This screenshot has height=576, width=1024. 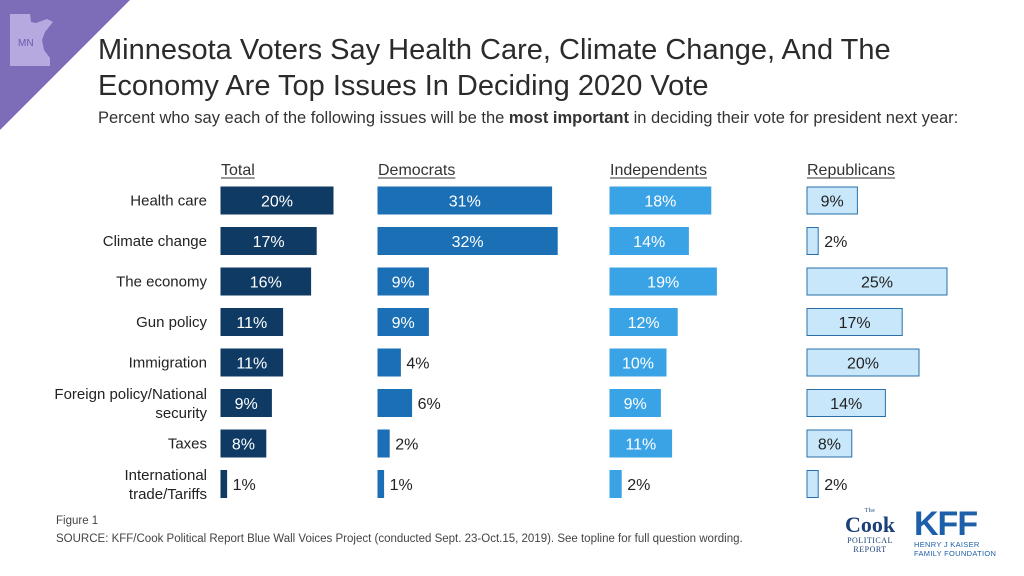 What do you see at coordinates (870, 545) in the screenshot?
I see `cook-logo-sub: POLITICAL REPORT` at bounding box center [870, 545].